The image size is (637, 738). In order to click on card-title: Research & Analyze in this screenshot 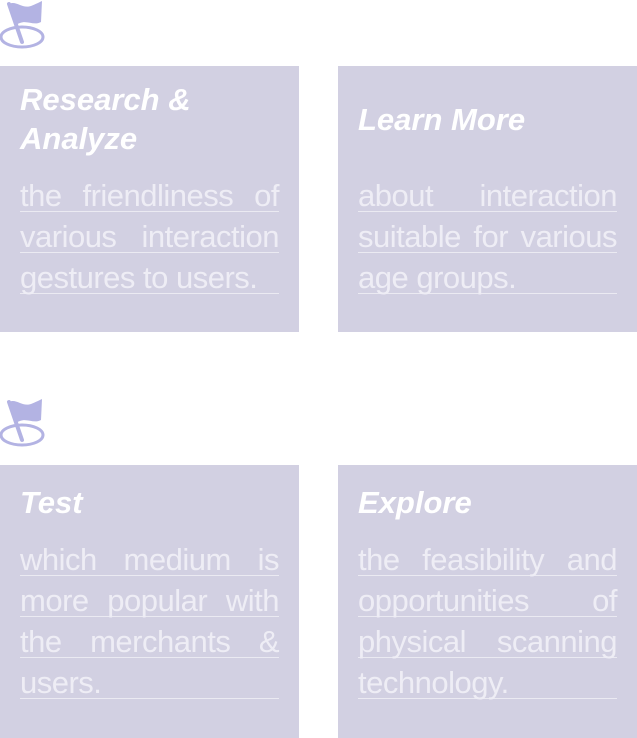, I will do `click(105, 119)`.